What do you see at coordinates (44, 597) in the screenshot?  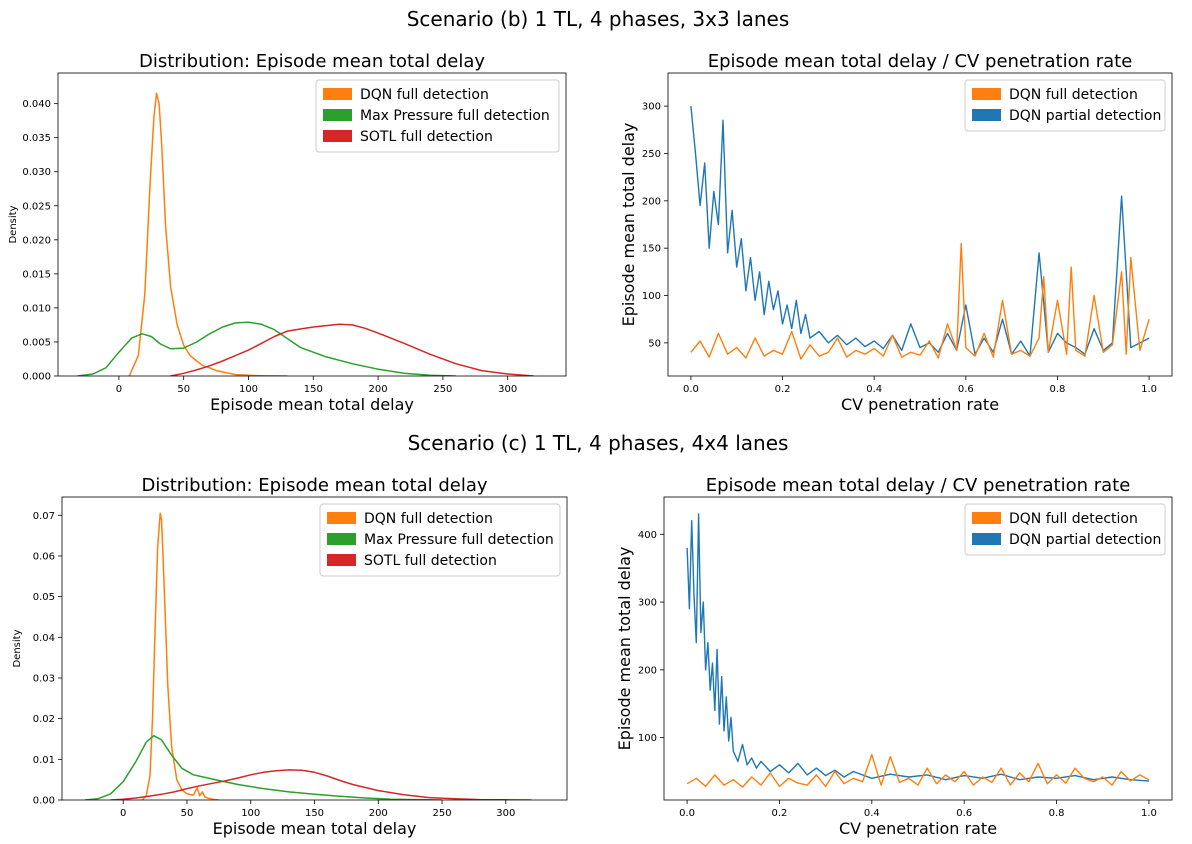 I see `y-tick-label: 0.05` at bounding box center [44, 597].